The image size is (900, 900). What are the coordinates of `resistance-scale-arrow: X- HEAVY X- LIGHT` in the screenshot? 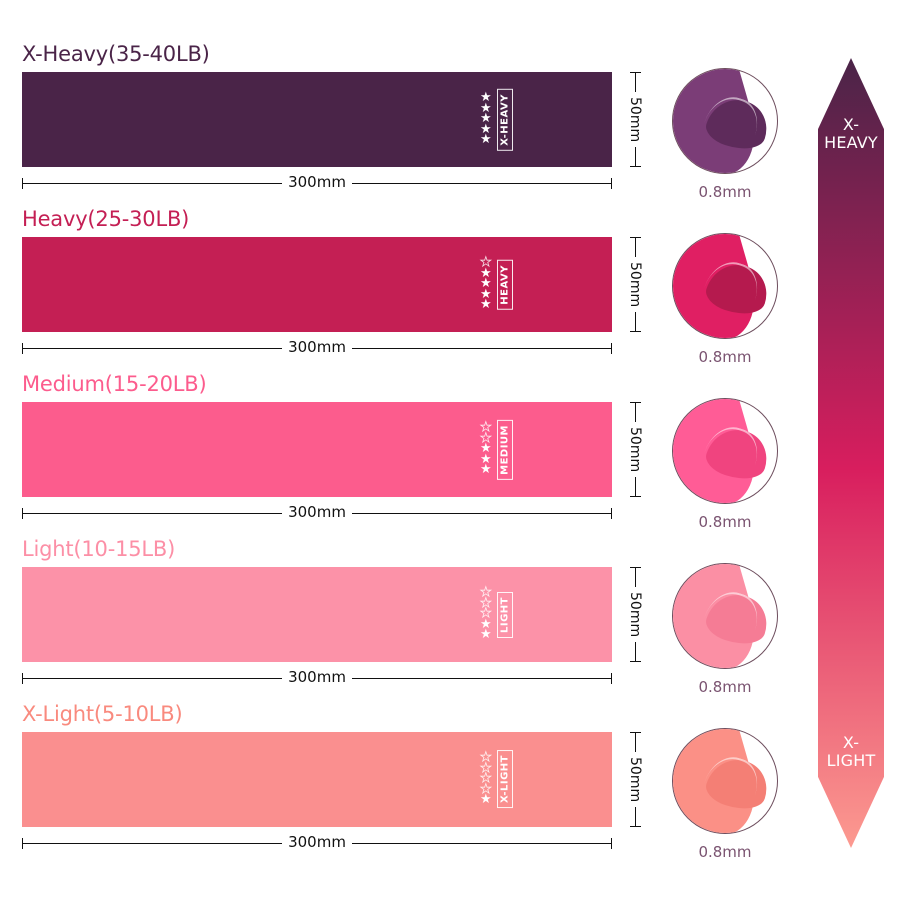 It's located at (851, 453).